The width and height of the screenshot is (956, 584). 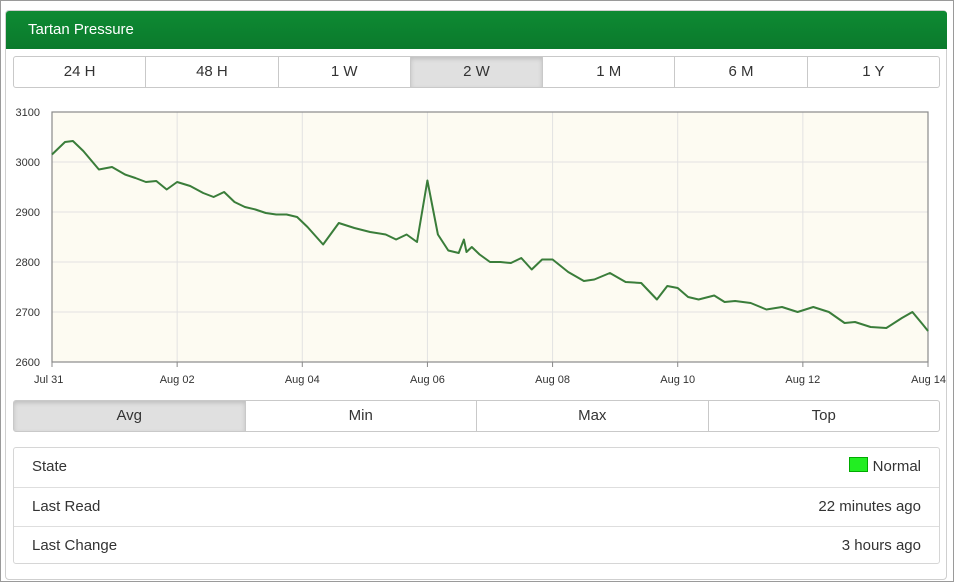 I want to click on last-change-value: 3 hours ago, so click(x=881, y=545).